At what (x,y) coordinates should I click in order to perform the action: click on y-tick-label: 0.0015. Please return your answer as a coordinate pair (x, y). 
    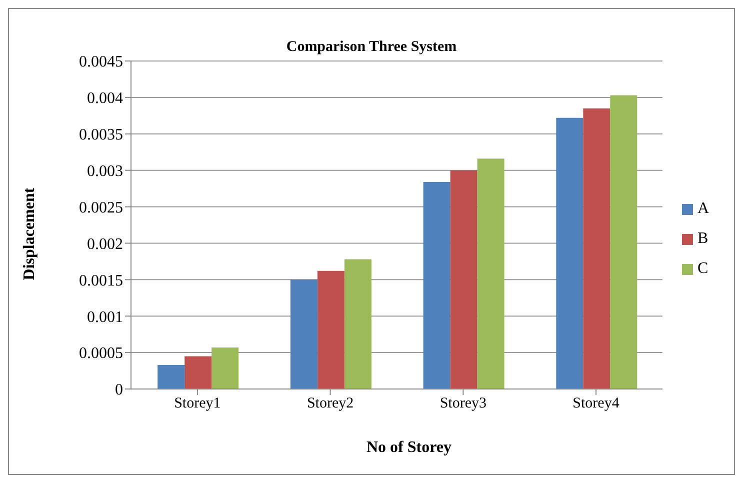
    Looking at the image, I should click on (101, 281).